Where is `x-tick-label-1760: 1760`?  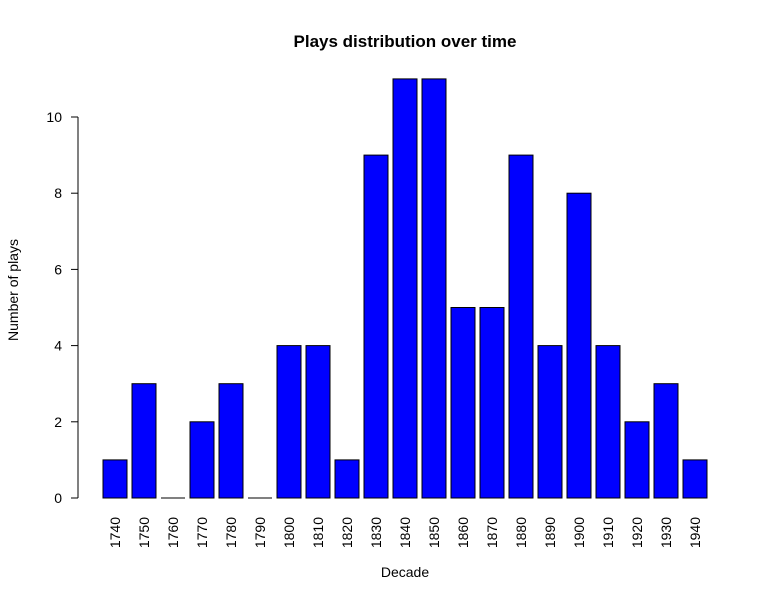
x-tick-label-1760: 1760 is located at coordinates (173, 532).